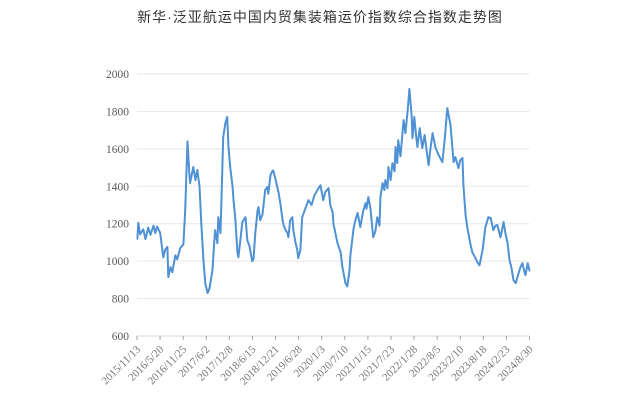 The image size is (640, 408). What do you see at coordinates (117, 150) in the screenshot?
I see `y-tick-label: 1600` at bounding box center [117, 150].